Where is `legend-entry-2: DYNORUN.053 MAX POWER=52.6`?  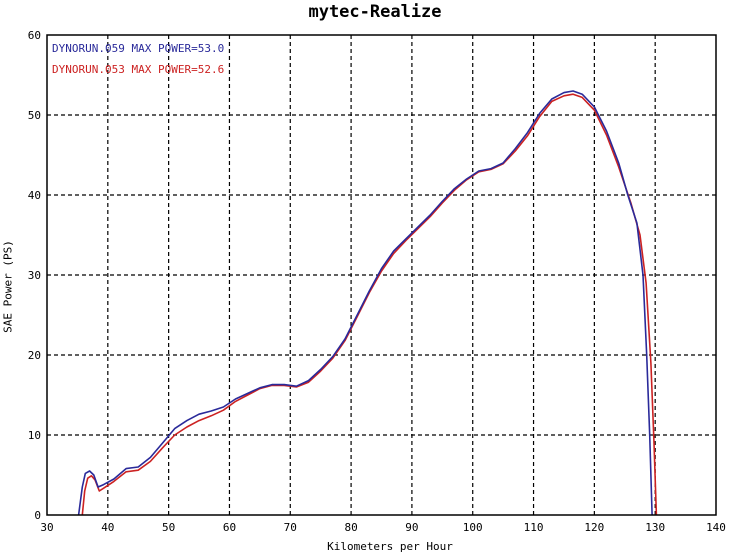 legend-entry-2: DYNORUN.053 MAX POWER=52.6 is located at coordinates (138, 69).